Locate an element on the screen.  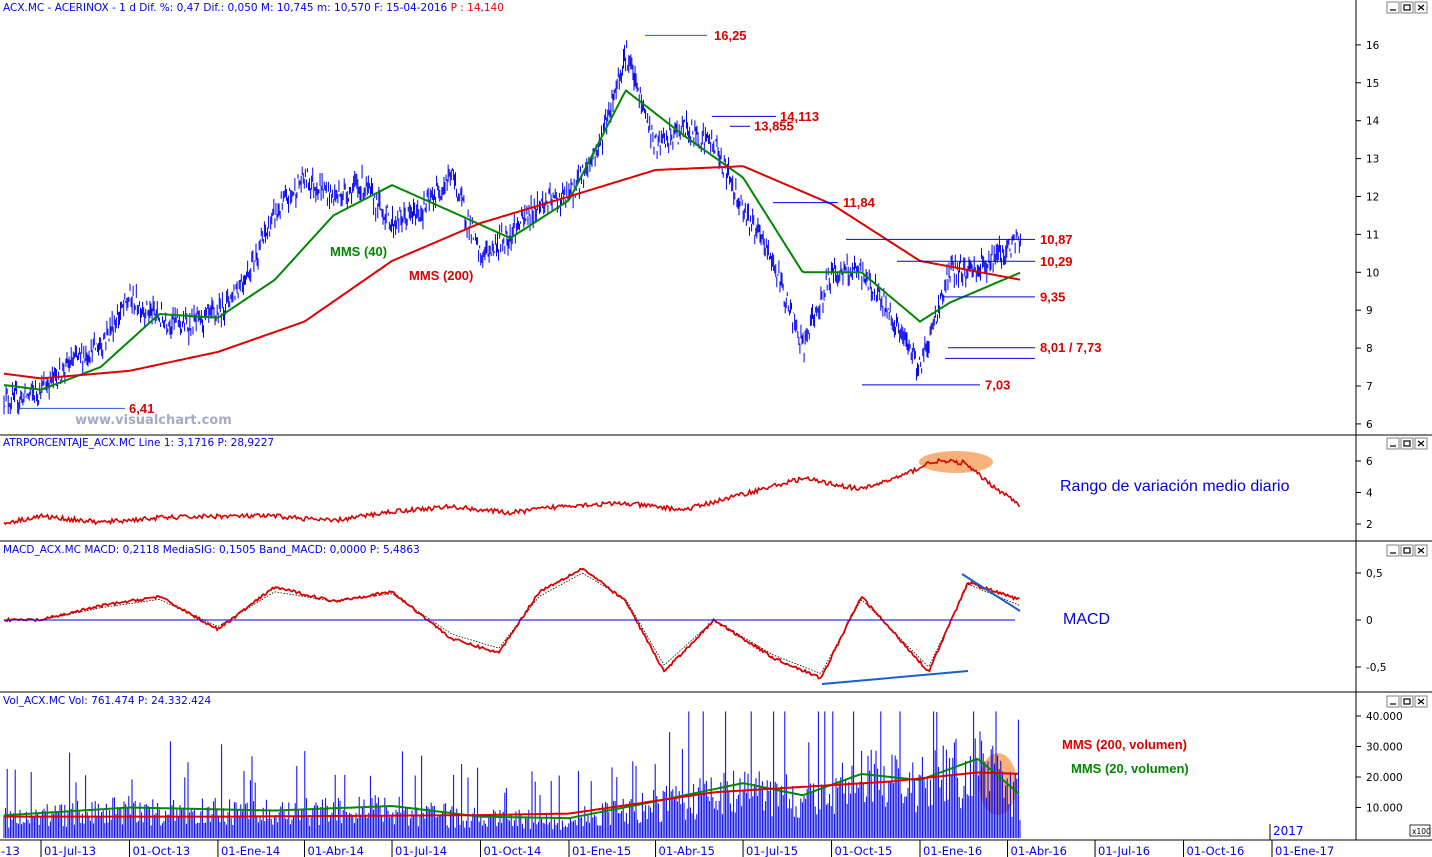
x-tick-label: 01-Jul-13 is located at coordinates (70, 850).